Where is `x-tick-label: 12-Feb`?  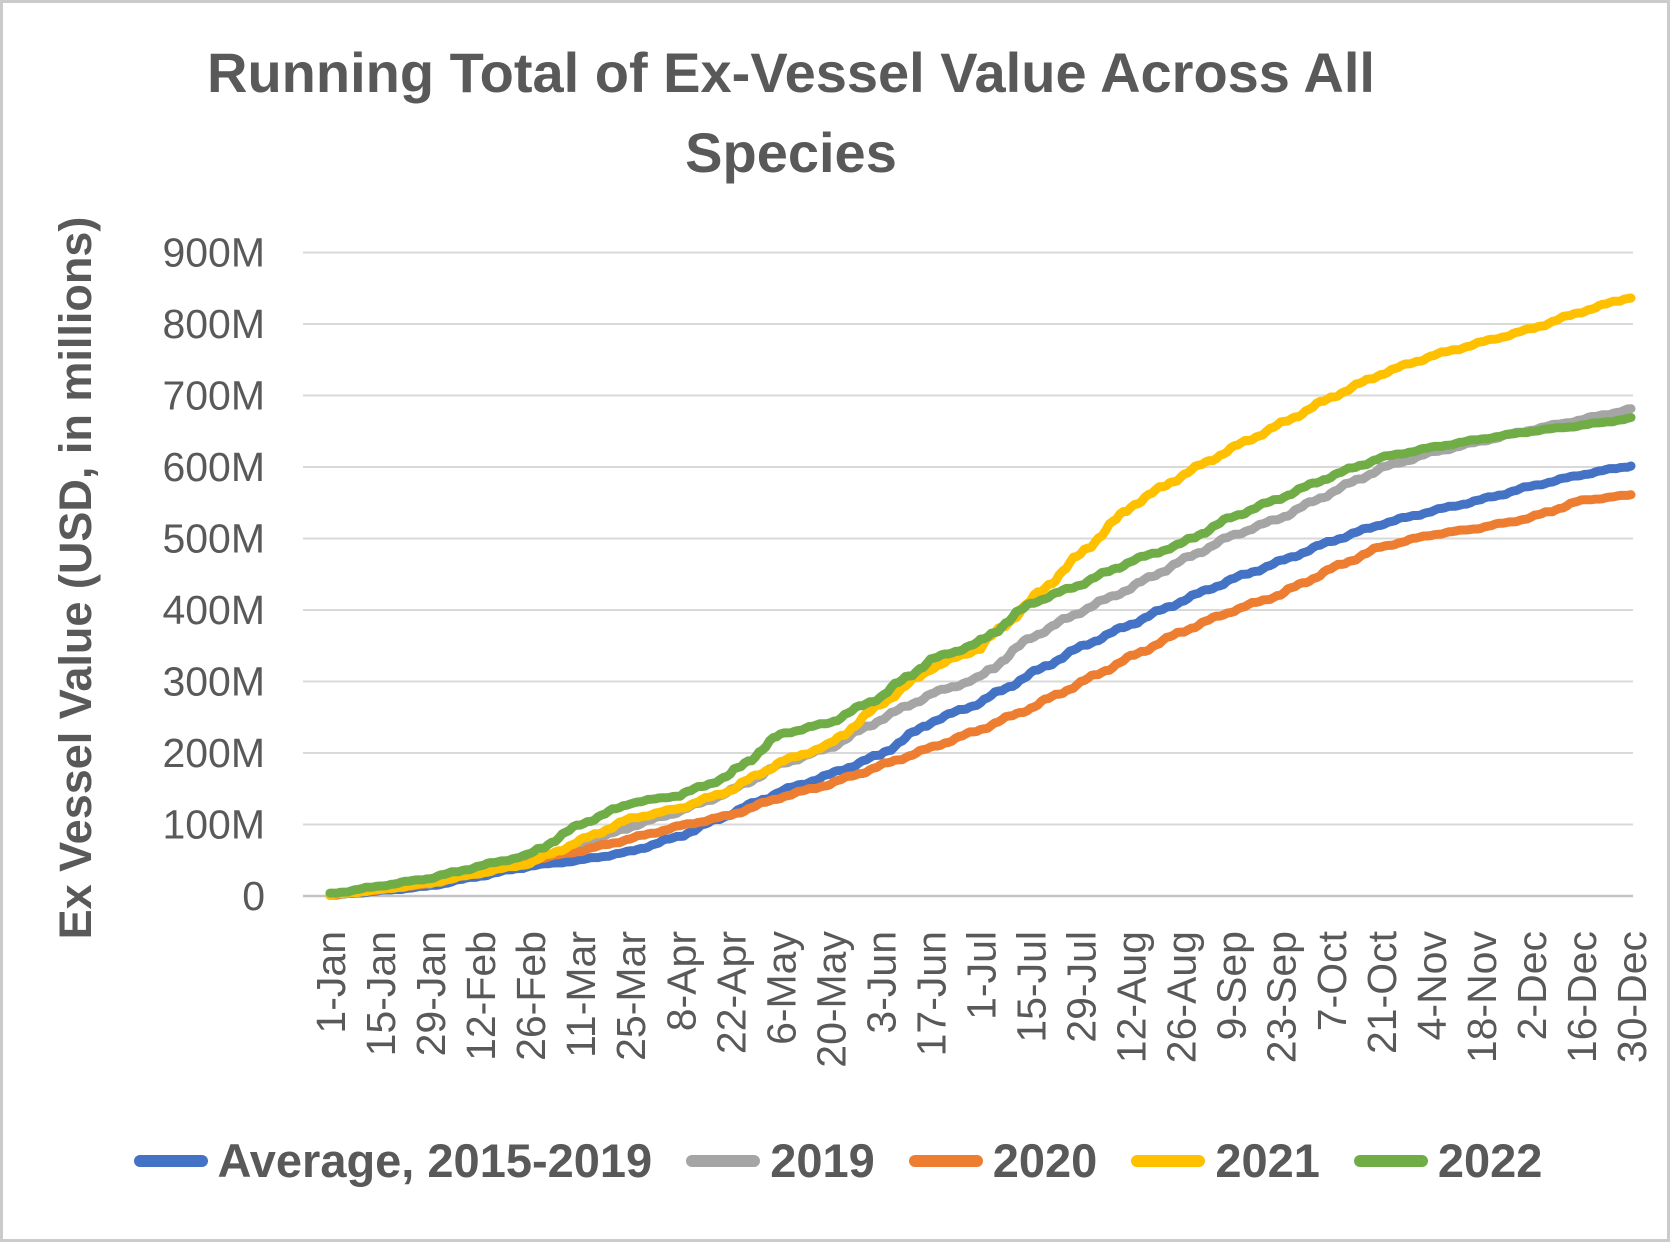 x-tick-label: 12-Feb is located at coordinates (481, 996).